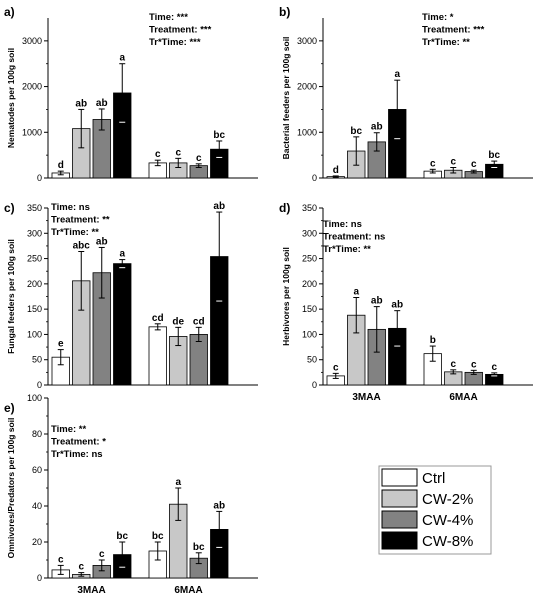 Image resolution: width=550 pixels, height=610 pixels. I want to click on stats-line: Tr*Time: ns, so click(77, 454).